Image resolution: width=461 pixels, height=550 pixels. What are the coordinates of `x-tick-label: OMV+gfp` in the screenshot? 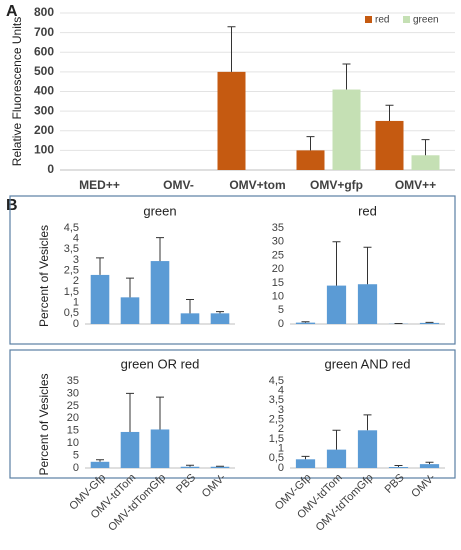 It's located at (336, 185).